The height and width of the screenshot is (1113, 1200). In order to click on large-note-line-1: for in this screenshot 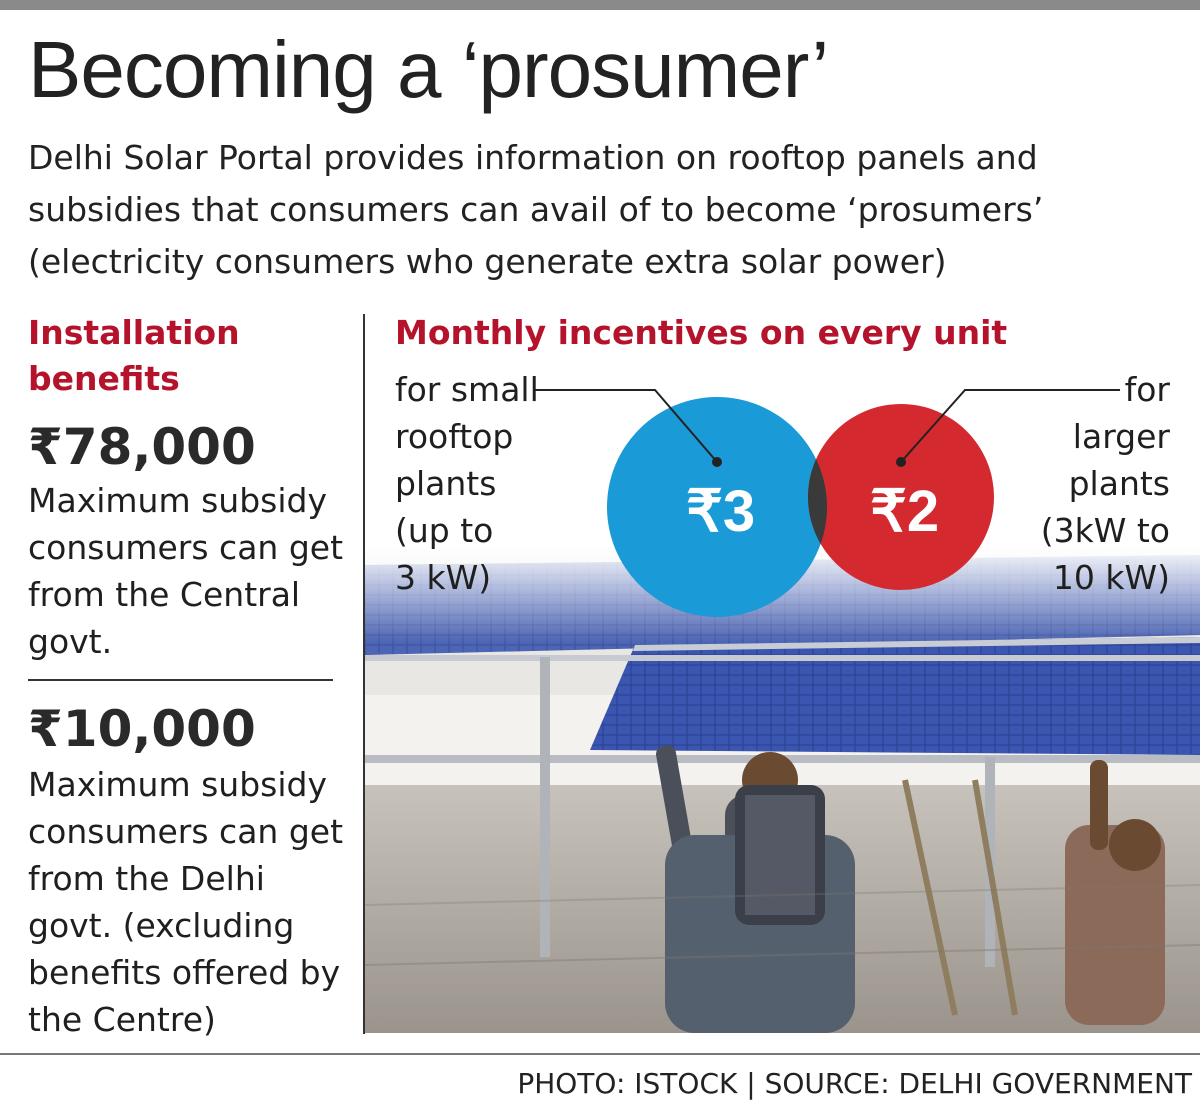, I will do `click(1147, 389)`.